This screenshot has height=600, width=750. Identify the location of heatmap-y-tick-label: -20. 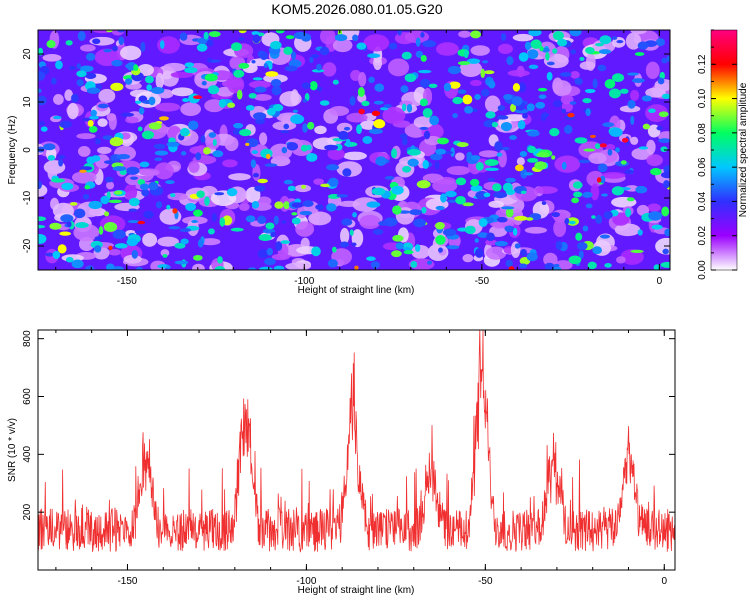
(27, 245).